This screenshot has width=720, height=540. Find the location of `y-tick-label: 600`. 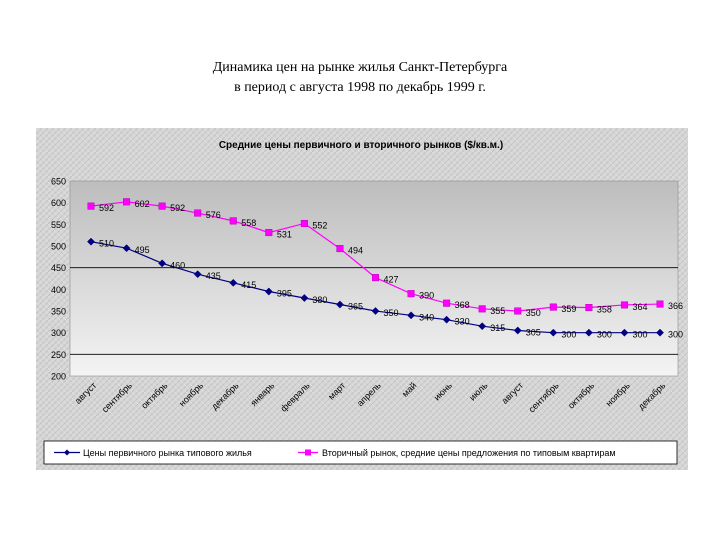

y-tick-label: 600 is located at coordinates (58, 203).